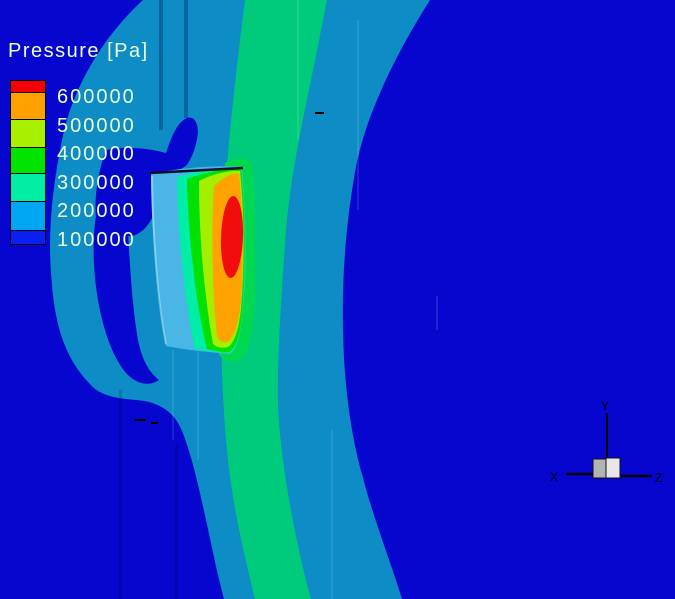 This screenshot has height=599, width=675. What do you see at coordinates (146, 177) in the screenshot?
I see `contour-dark-blob-upper` at bounding box center [146, 177].